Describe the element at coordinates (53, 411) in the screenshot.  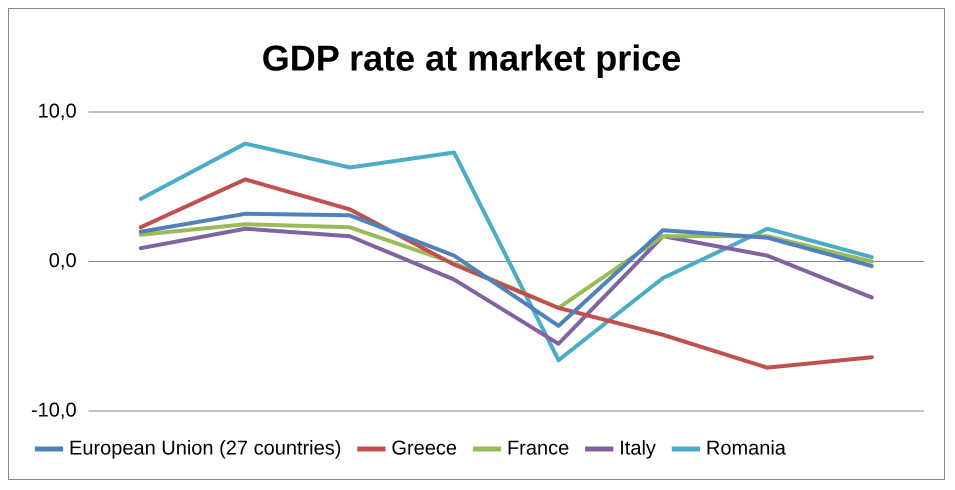
I see `y-tick-label: -10,0` at that location.